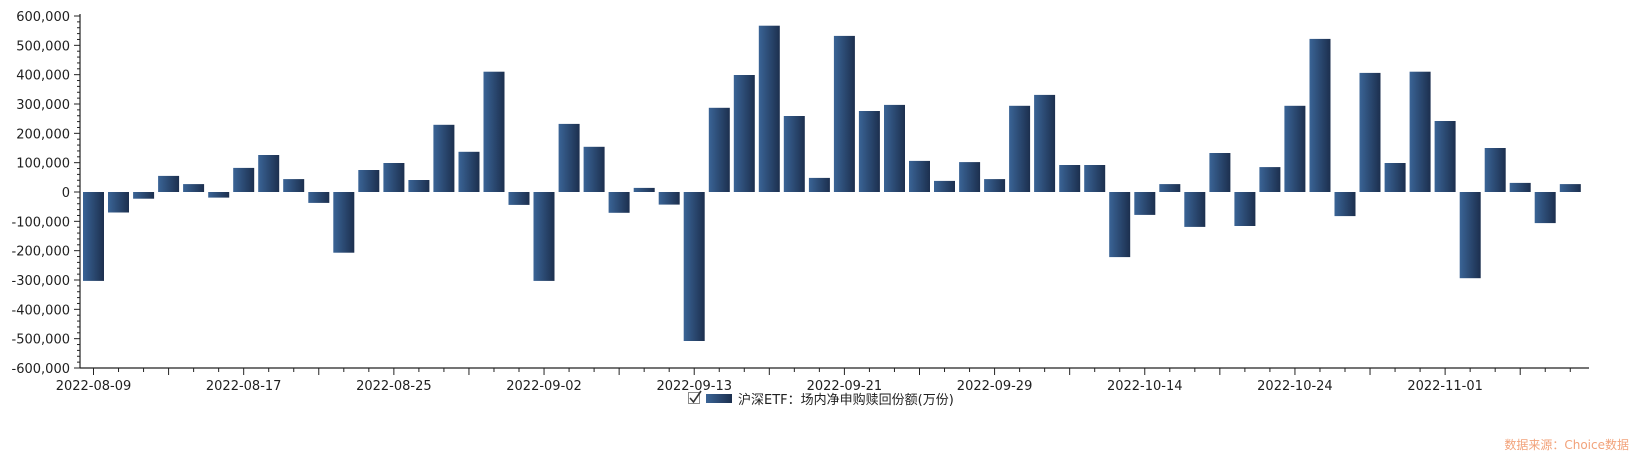  Describe the element at coordinates (544, 386) in the screenshot. I see `x-tick-label: 2022-09-02` at that location.